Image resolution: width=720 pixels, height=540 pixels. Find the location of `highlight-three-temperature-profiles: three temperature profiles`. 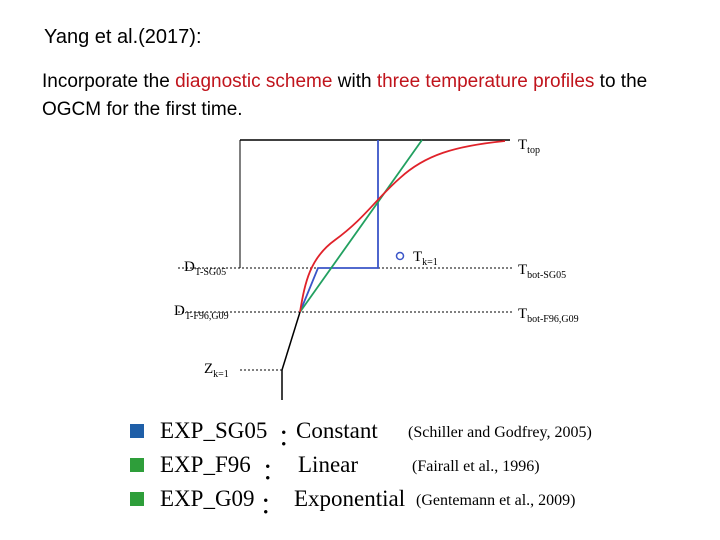

highlight-three-temperature-profiles: three temperature profiles is located at coordinates (485, 81).